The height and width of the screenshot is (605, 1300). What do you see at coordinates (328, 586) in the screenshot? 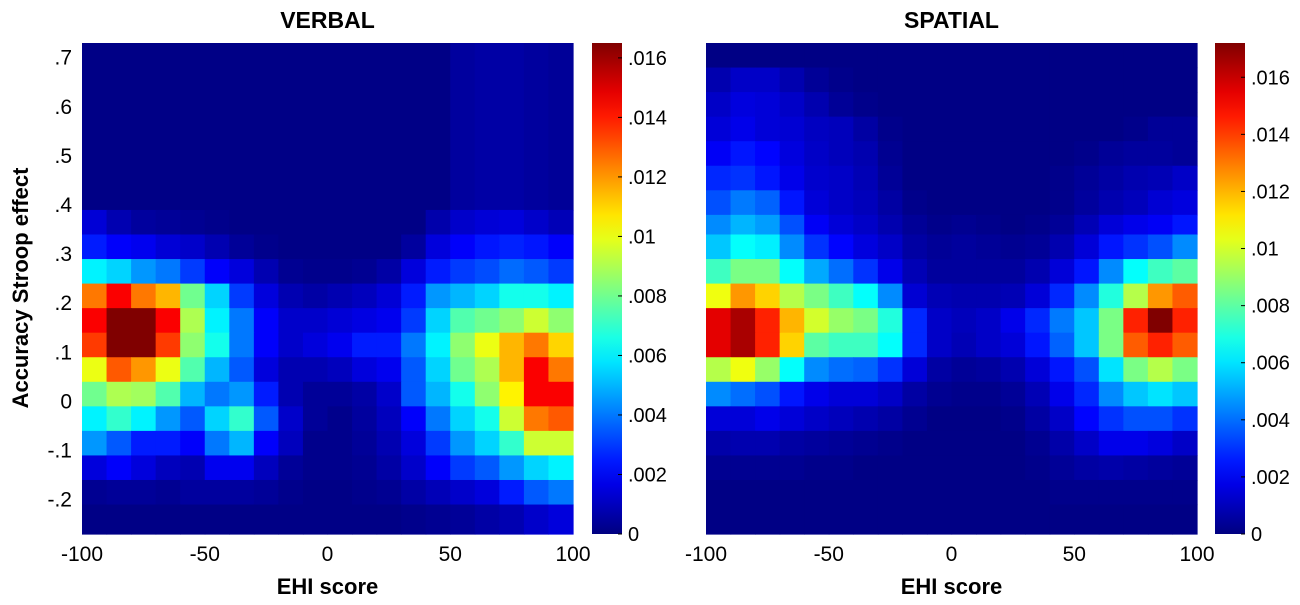
I see `x-axis-label: EHI score` at bounding box center [328, 586].